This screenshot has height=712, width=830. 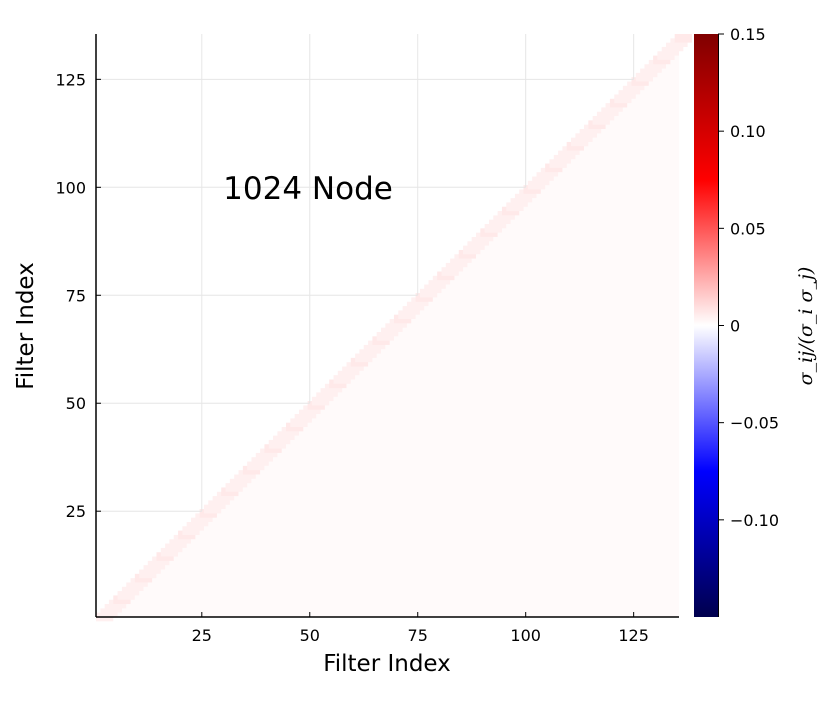 I want to click on colorbar-tick-label: 0.10, so click(x=748, y=131).